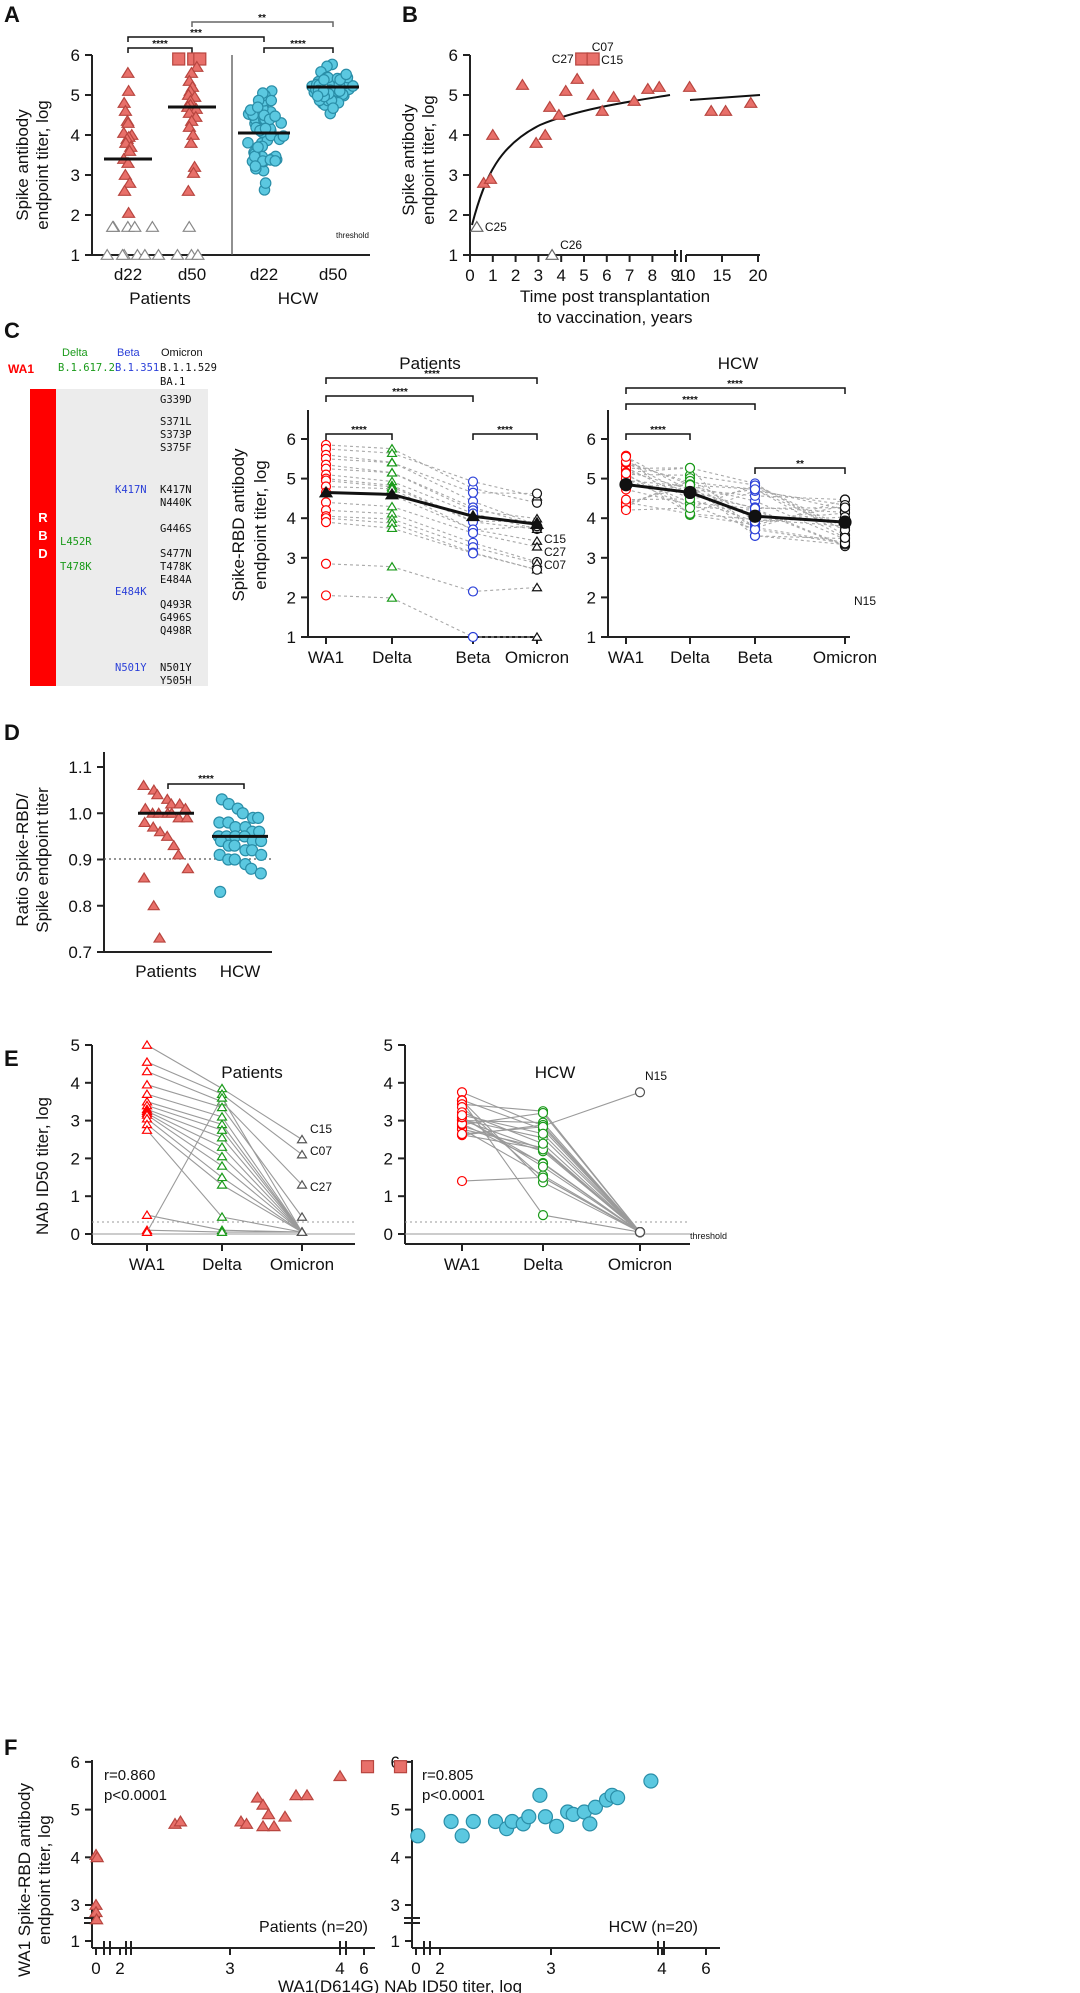  I want to click on panel-f-ylabel-2: endpoint titer, log, so click(44, 1879).